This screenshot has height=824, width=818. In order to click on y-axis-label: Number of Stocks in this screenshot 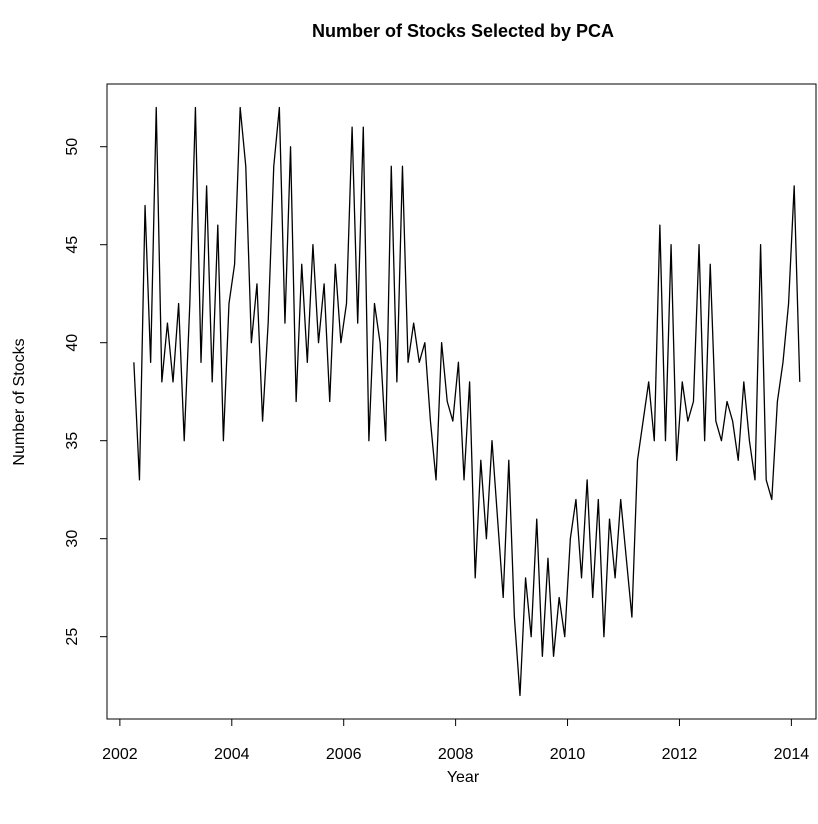, I will do `click(19, 401)`.